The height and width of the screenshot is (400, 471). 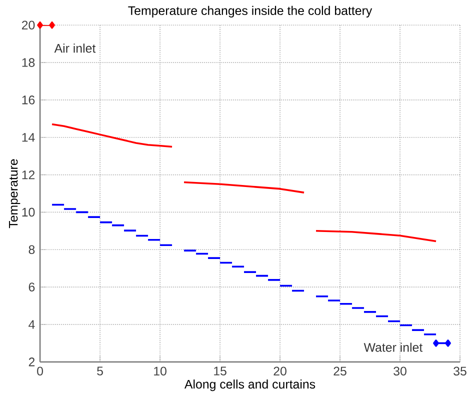 I want to click on x-tick-label: 20, so click(x=280, y=371).